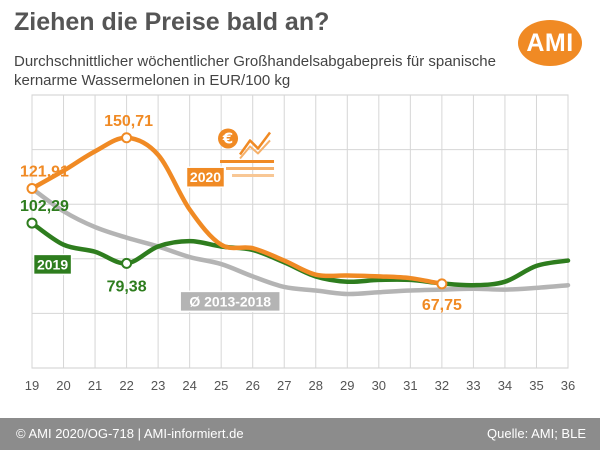 The height and width of the screenshot is (450, 600). Describe the element at coordinates (44, 206) in the screenshot. I see `data-label: 102,29` at that location.